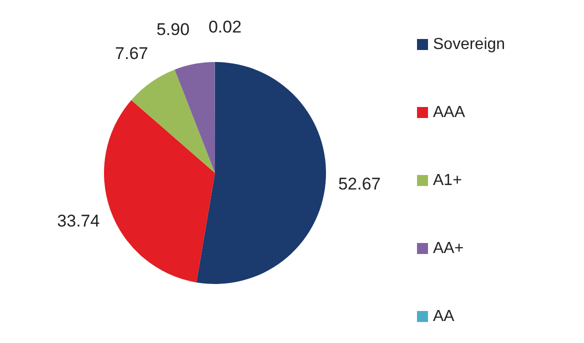  What do you see at coordinates (78, 220) in the screenshot?
I see `data-label: 33.74` at bounding box center [78, 220].